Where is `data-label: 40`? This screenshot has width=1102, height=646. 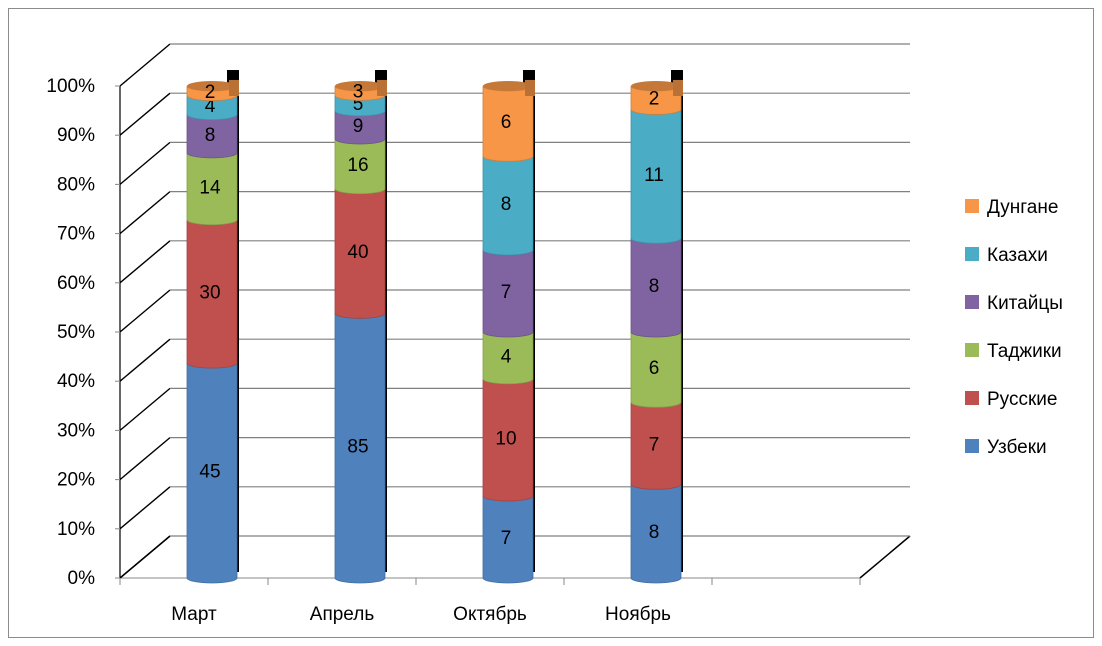
data-label: 40 is located at coordinates (357, 252).